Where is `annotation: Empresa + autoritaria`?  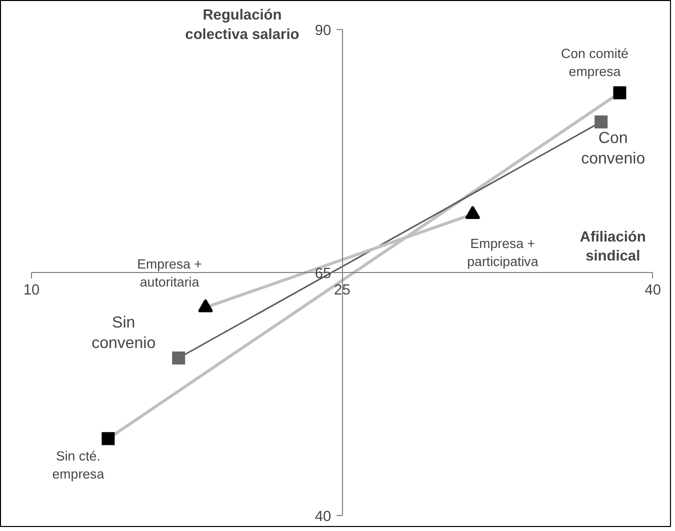 annotation: Empresa + autoritaria is located at coordinates (169, 273).